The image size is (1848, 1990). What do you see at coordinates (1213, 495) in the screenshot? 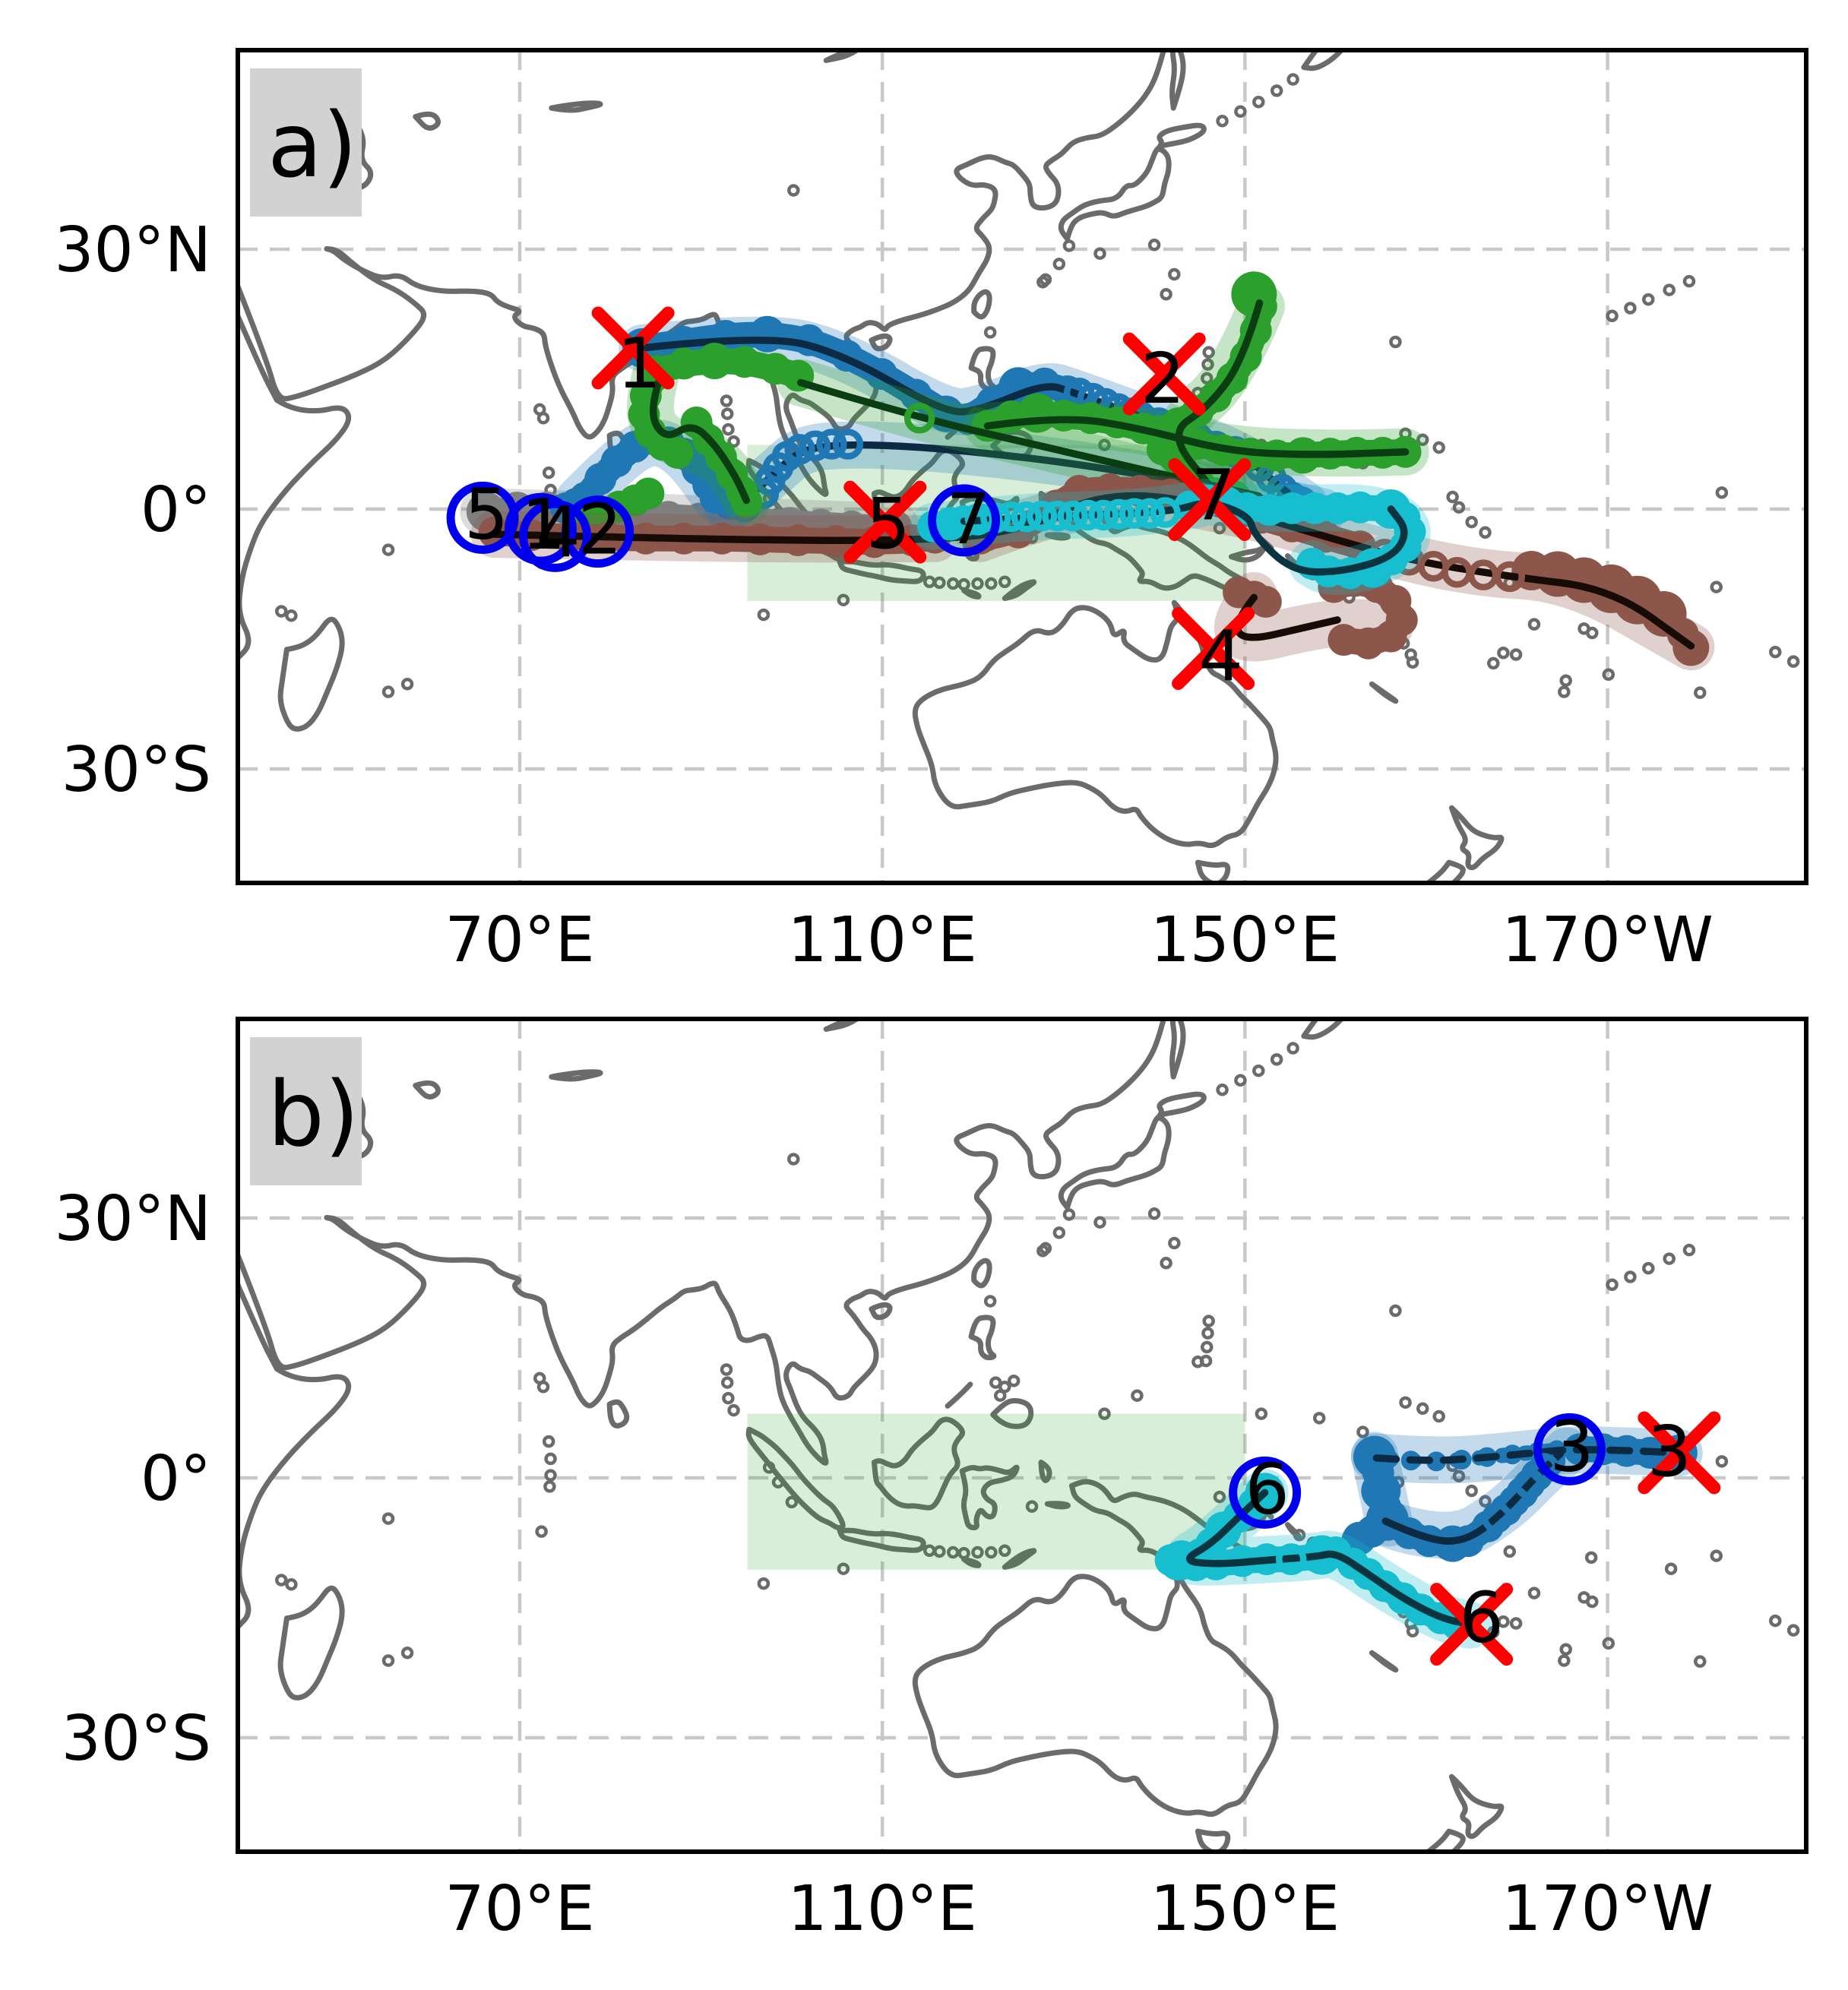
I see `event-number-label: 7` at bounding box center [1213, 495].